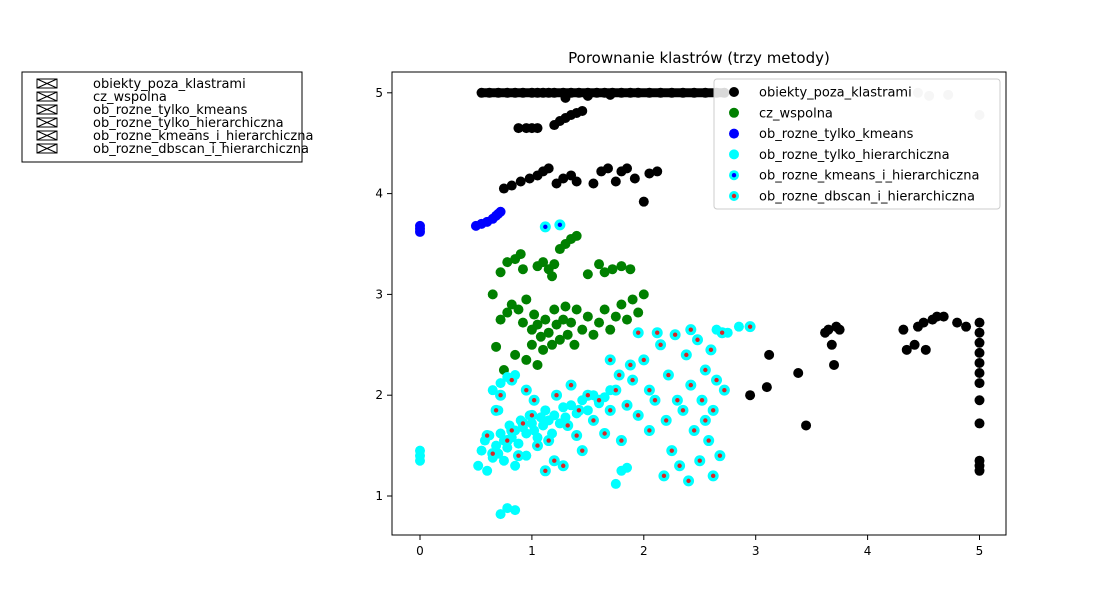 Image resolution: width=1119 pixels, height=600 pixels. I want to click on legend-left-label: obiekty_poza_klastrami, so click(169, 84).